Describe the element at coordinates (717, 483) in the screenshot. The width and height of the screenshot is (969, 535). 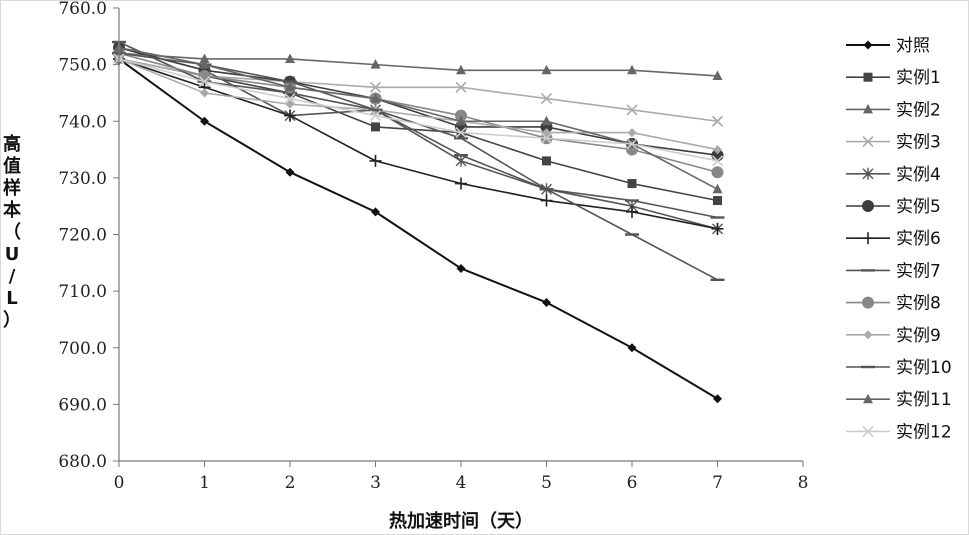
I see `x-tick-label: 7` at that location.